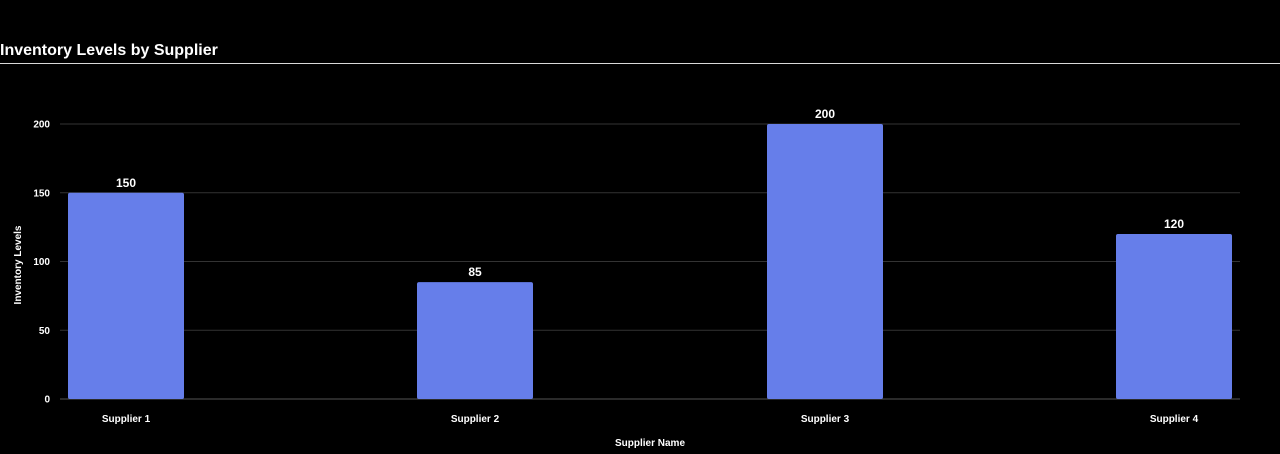 The height and width of the screenshot is (454, 1280). Describe the element at coordinates (650, 443) in the screenshot. I see `x-axis-title: Supplier Name` at that location.